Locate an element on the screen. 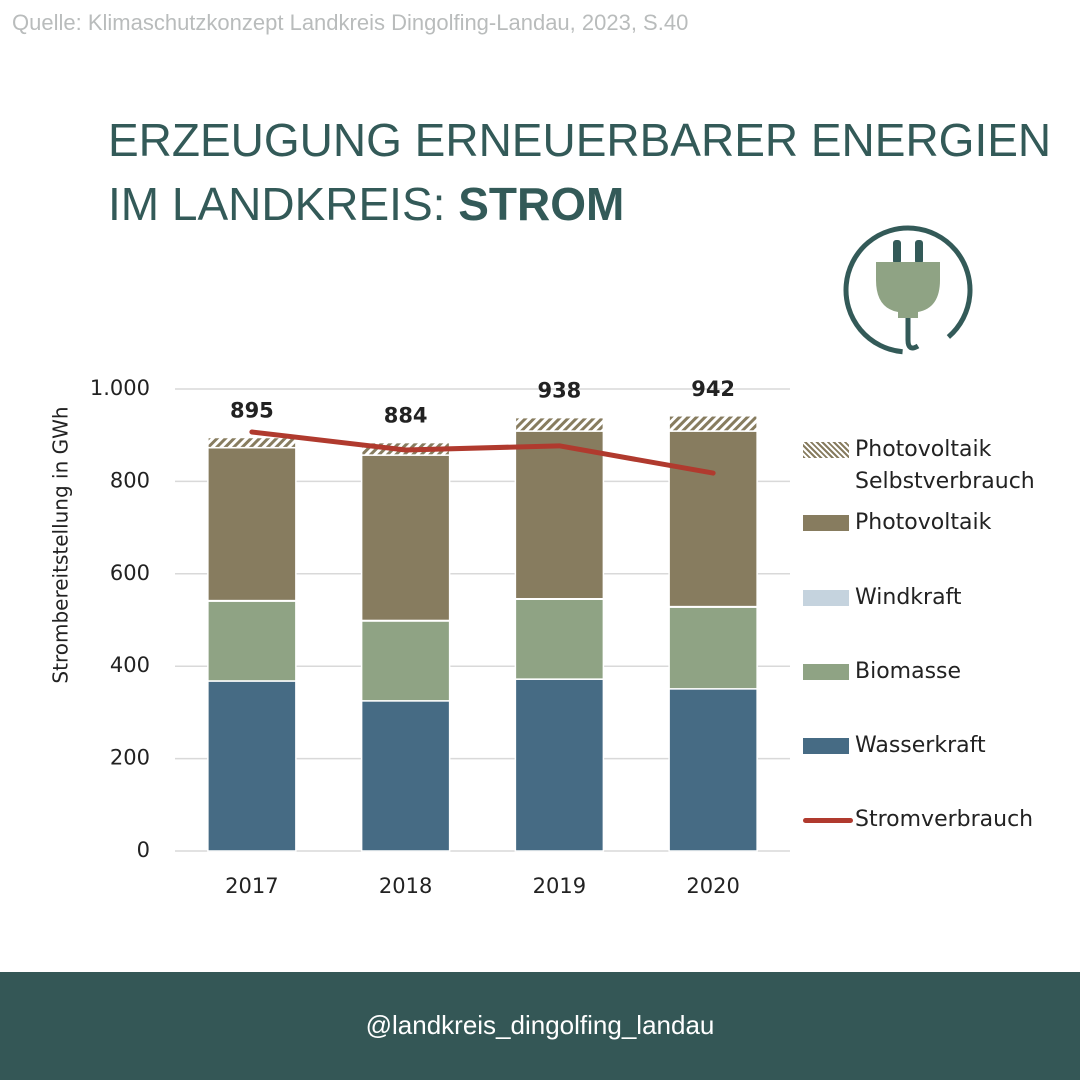 This screenshot has width=1080, height=1080. x-tick-label: 2018 is located at coordinates (405, 886).